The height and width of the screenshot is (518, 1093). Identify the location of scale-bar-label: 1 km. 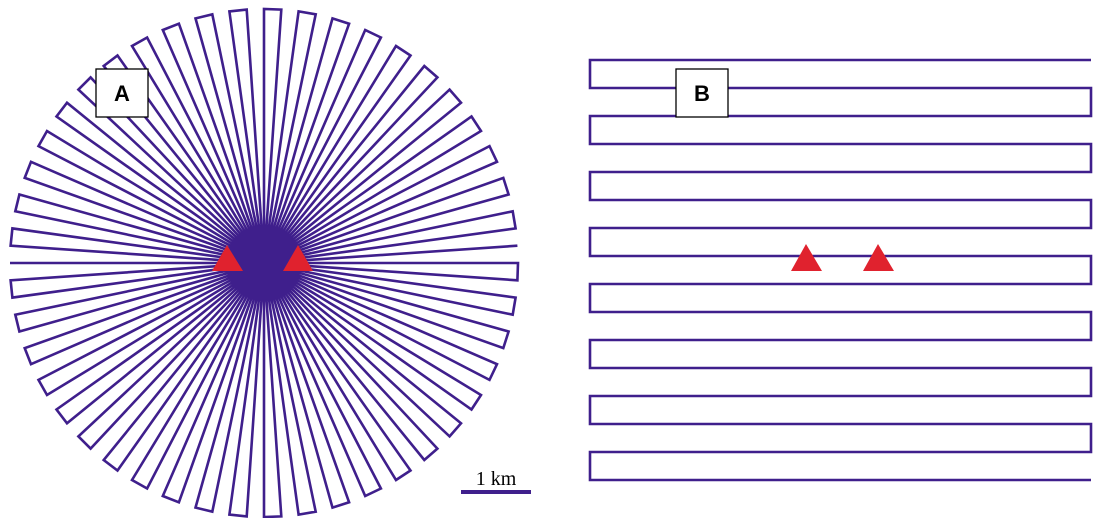
(496, 479).